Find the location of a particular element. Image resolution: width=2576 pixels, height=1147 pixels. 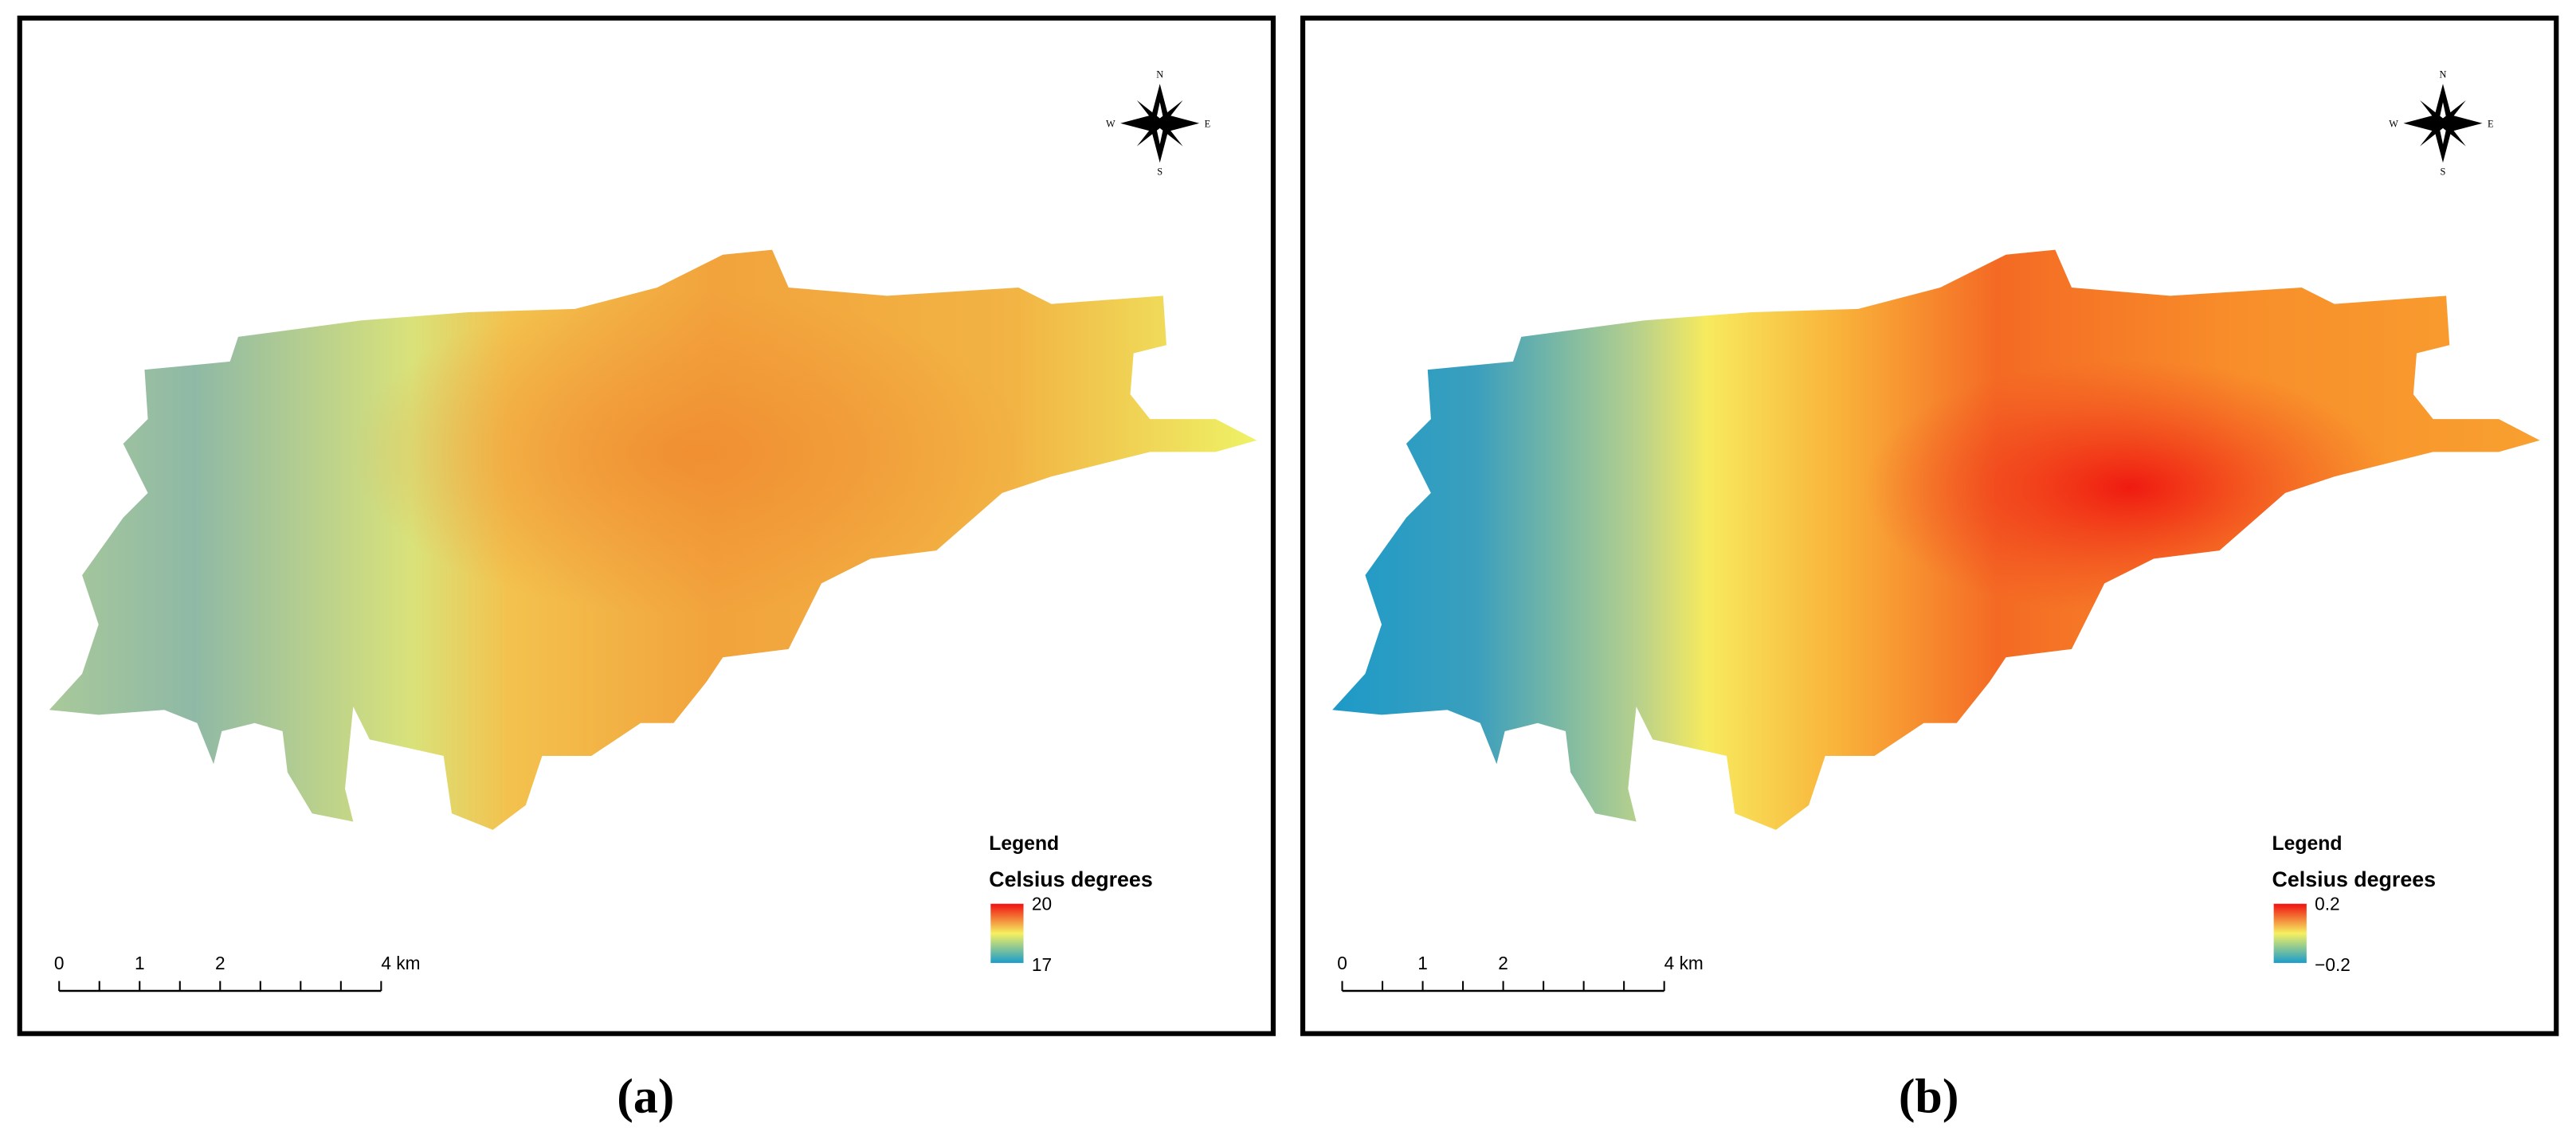

legend-max: 0.2 is located at coordinates (2327, 904).